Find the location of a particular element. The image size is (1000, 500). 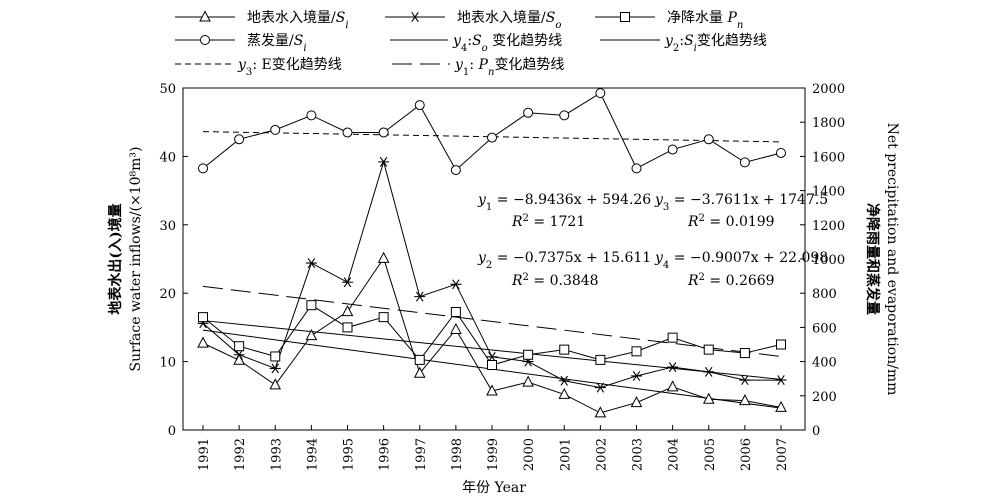

left-tick-label: 50 is located at coordinates (167, 89).